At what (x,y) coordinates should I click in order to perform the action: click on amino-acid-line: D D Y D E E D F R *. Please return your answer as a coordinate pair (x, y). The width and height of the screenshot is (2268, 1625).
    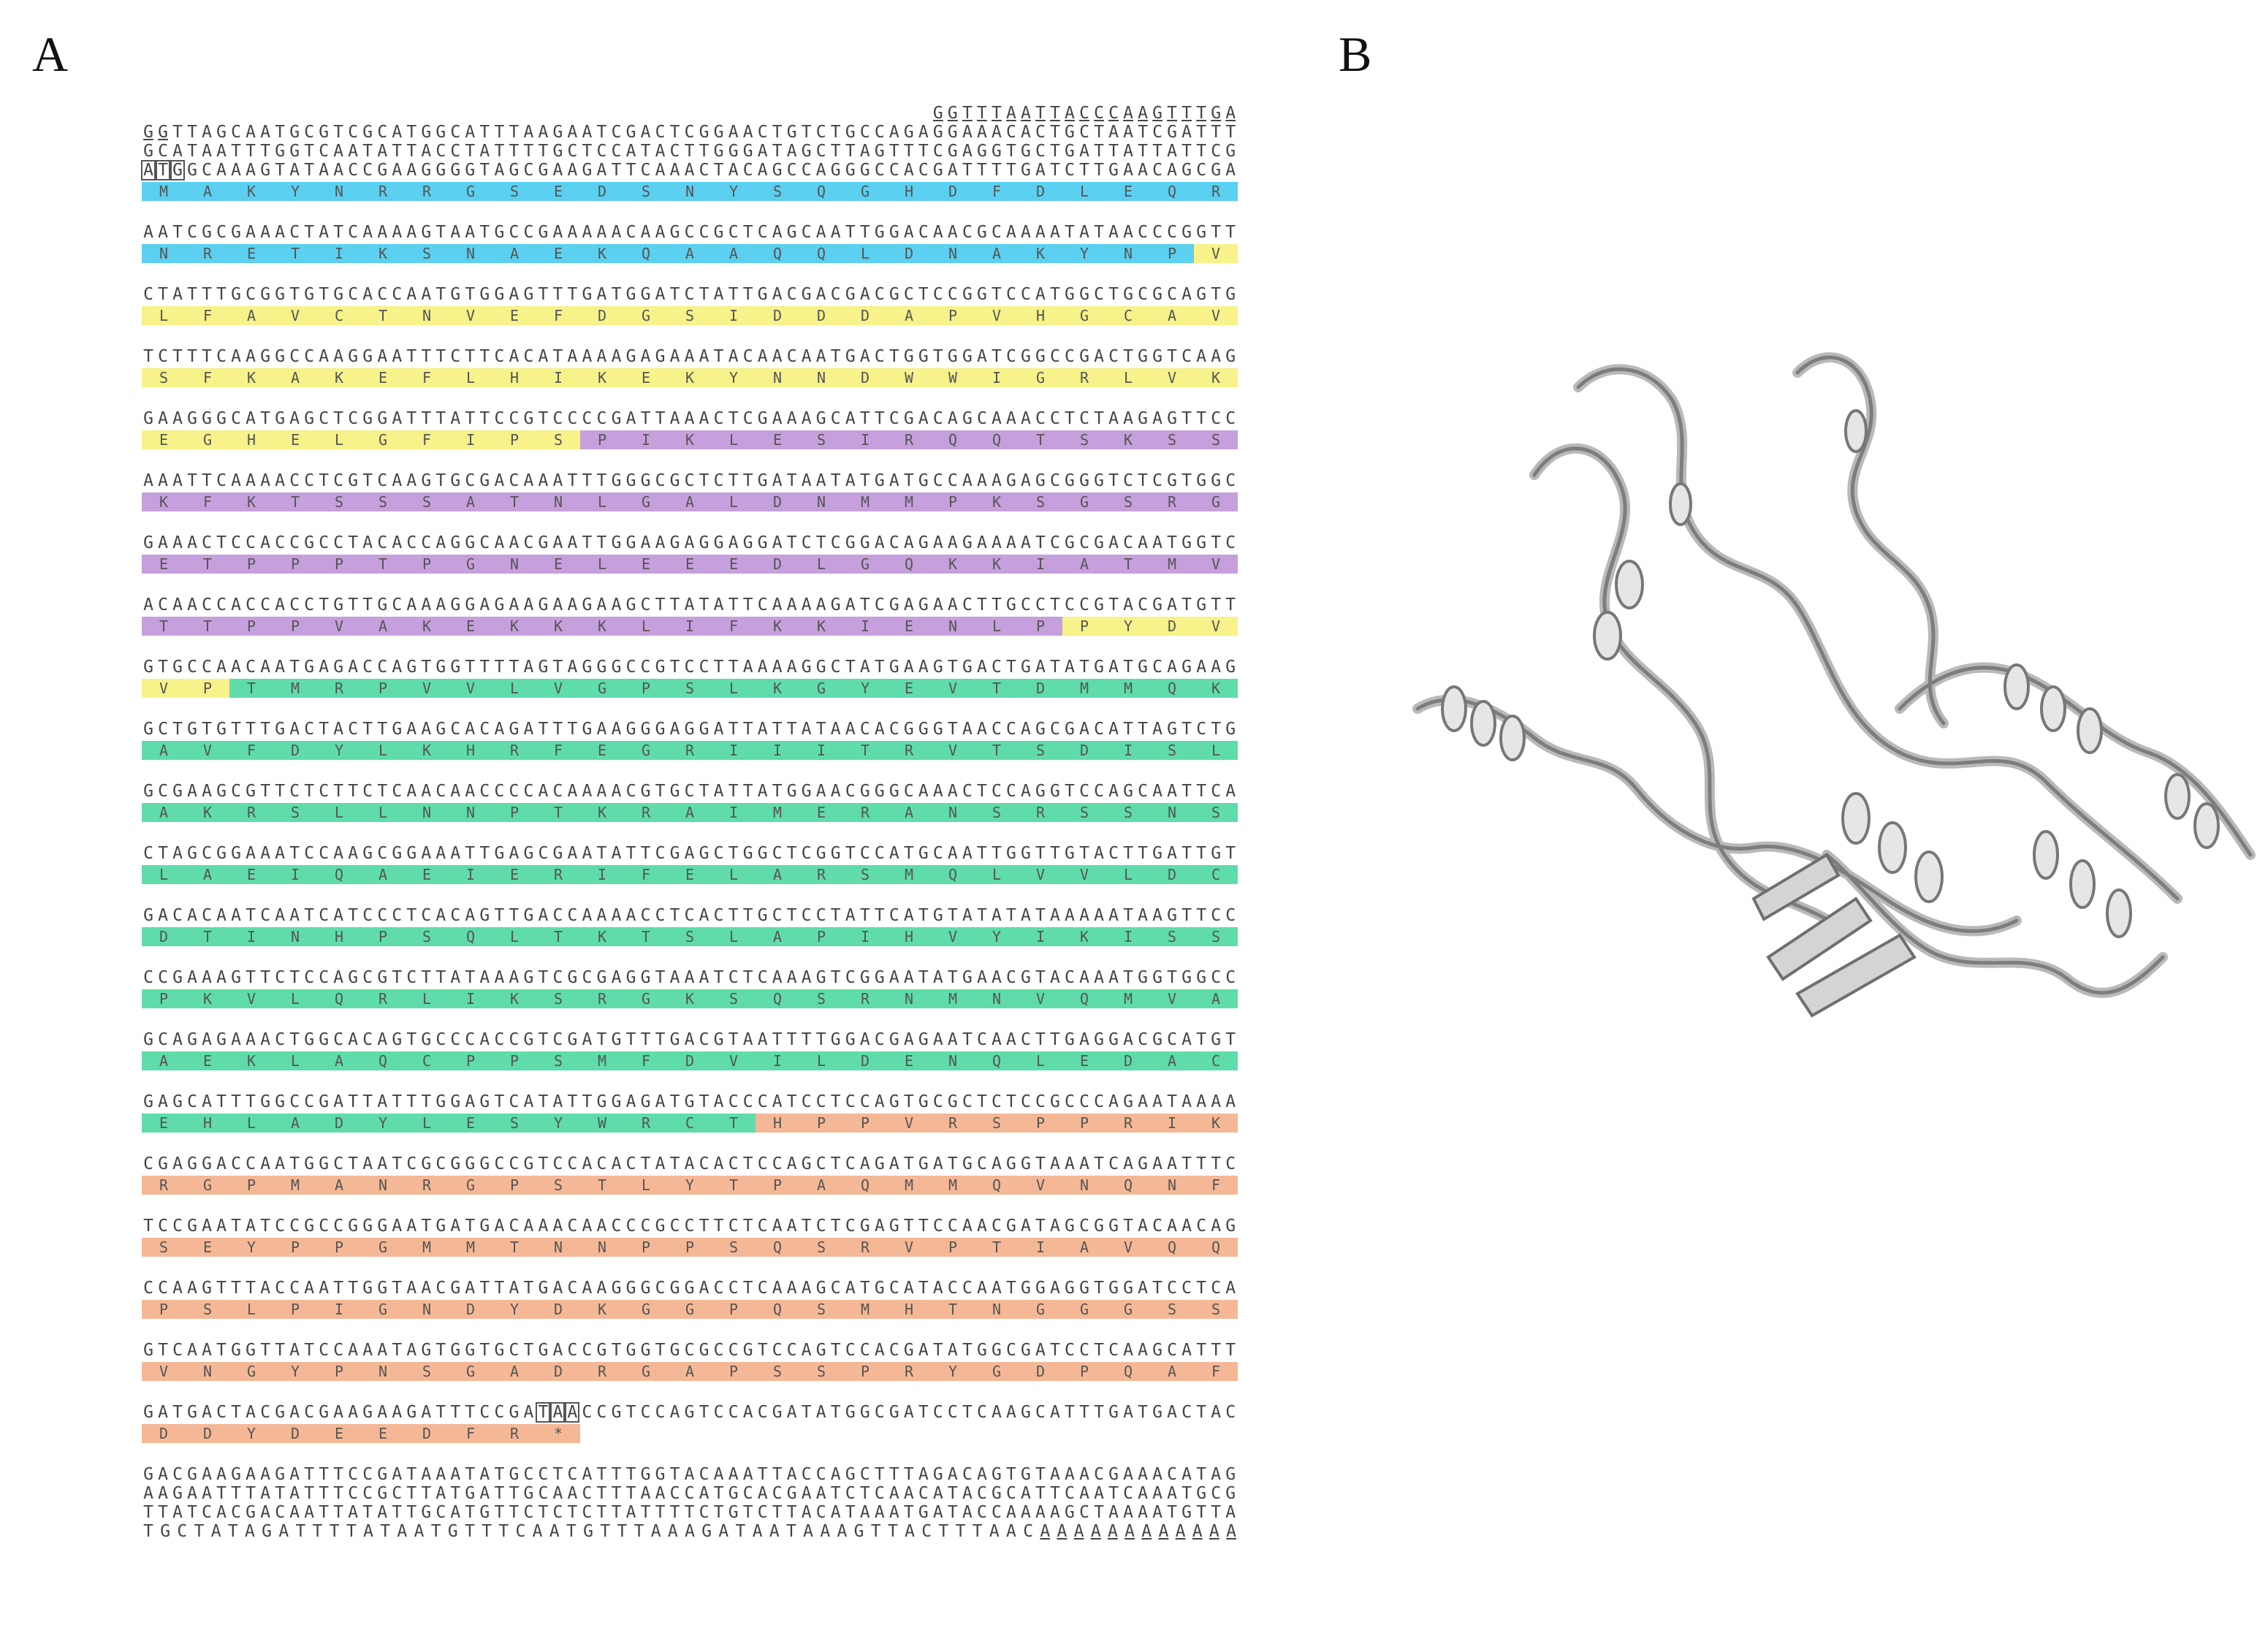
    Looking at the image, I should click on (361, 1433).